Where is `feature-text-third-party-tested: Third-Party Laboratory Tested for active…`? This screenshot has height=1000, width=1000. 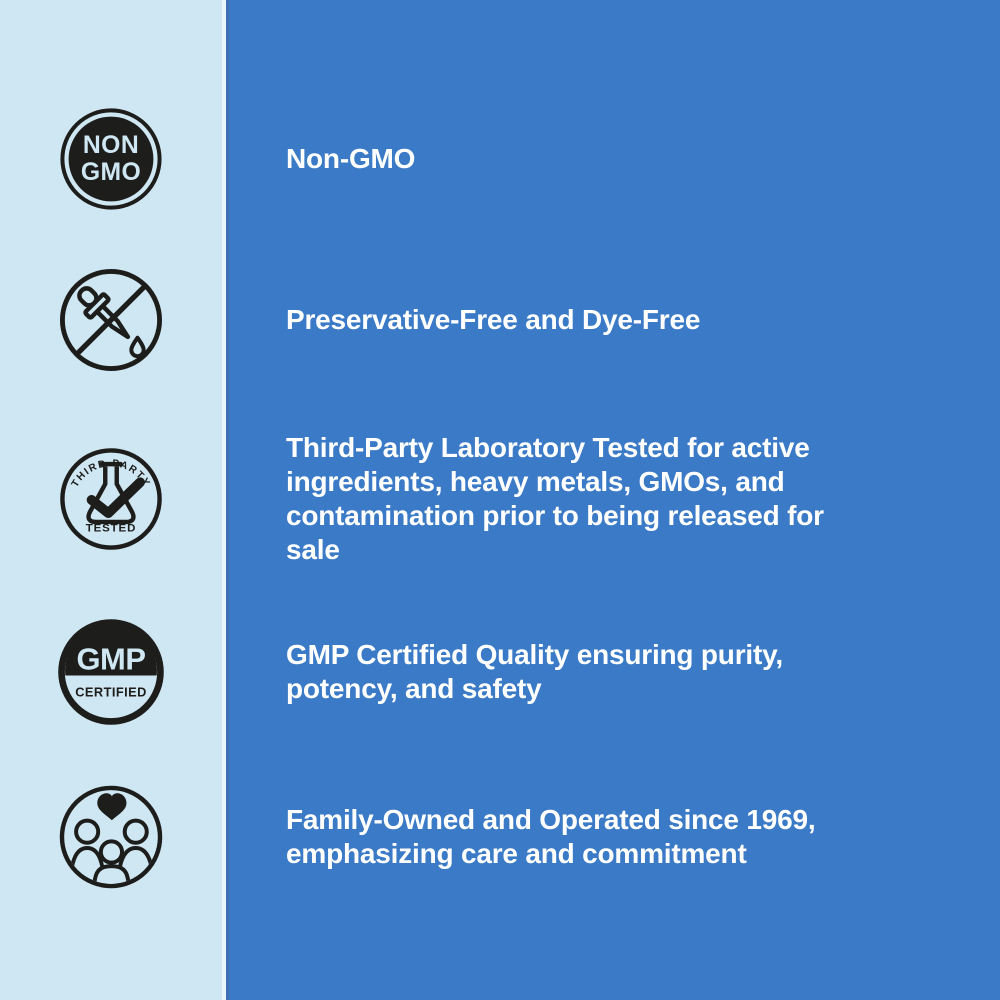 feature-text-third-party-tested: Third-Party Laboratory Tested for active… is located at coordinates (555, 498).